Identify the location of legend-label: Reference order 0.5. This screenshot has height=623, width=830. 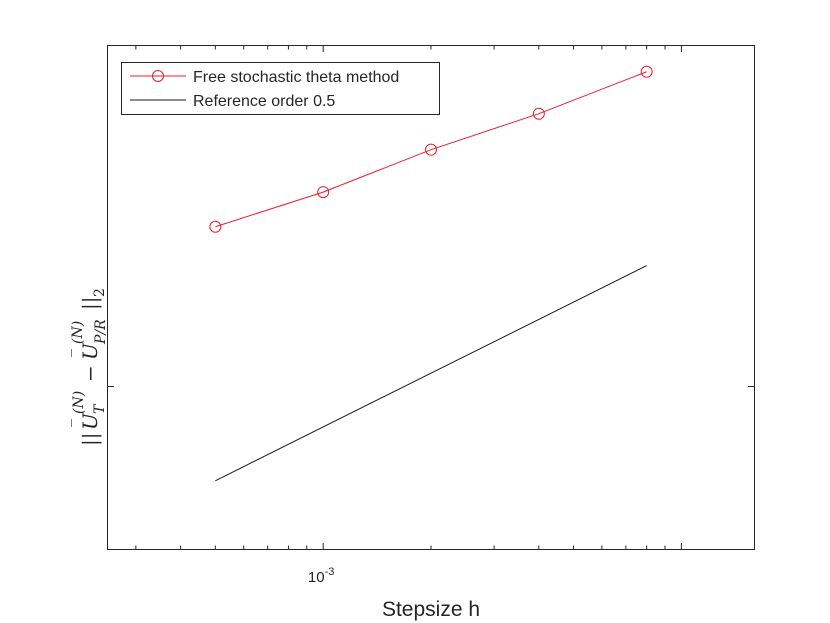
(264, 101).